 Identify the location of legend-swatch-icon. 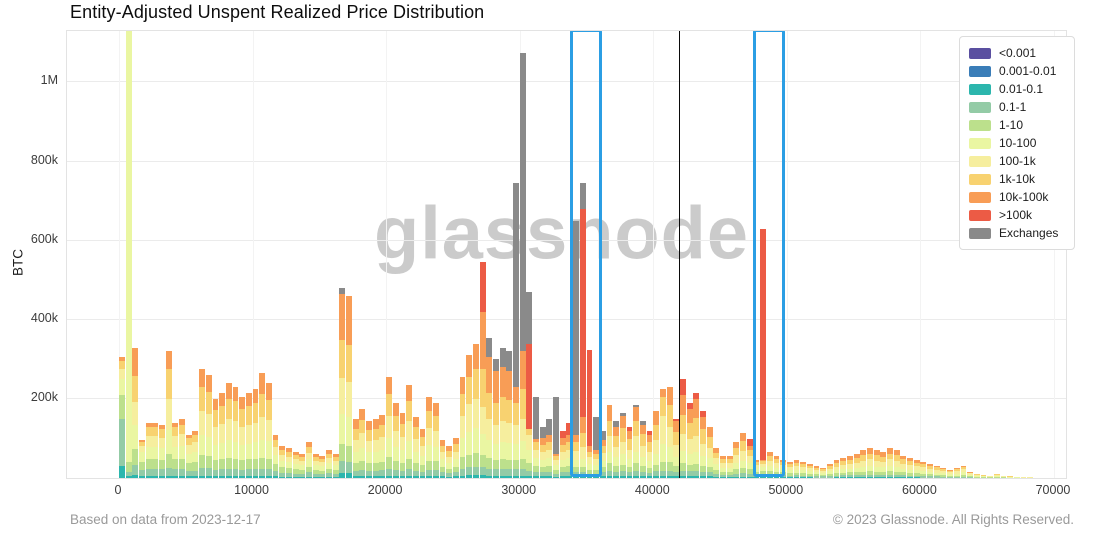
(980, 107).